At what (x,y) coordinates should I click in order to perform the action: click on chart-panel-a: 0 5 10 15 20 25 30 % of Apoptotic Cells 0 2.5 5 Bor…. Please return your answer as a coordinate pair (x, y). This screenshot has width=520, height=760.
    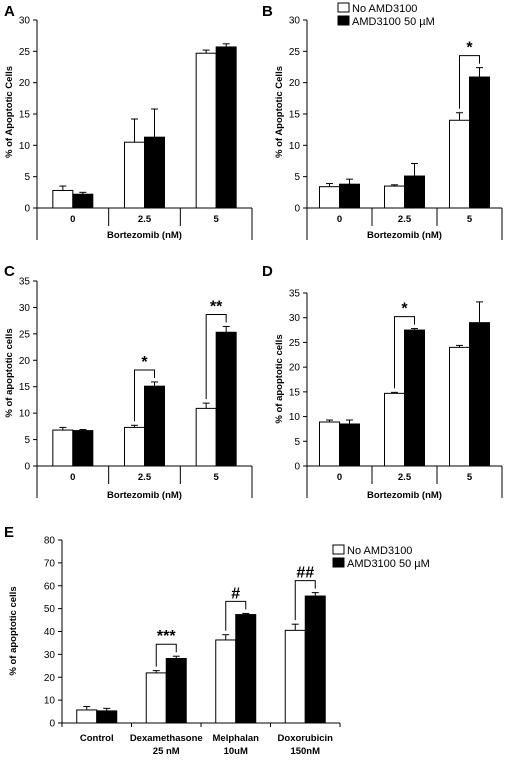
    Looking at the image, I should click on (128, 128).